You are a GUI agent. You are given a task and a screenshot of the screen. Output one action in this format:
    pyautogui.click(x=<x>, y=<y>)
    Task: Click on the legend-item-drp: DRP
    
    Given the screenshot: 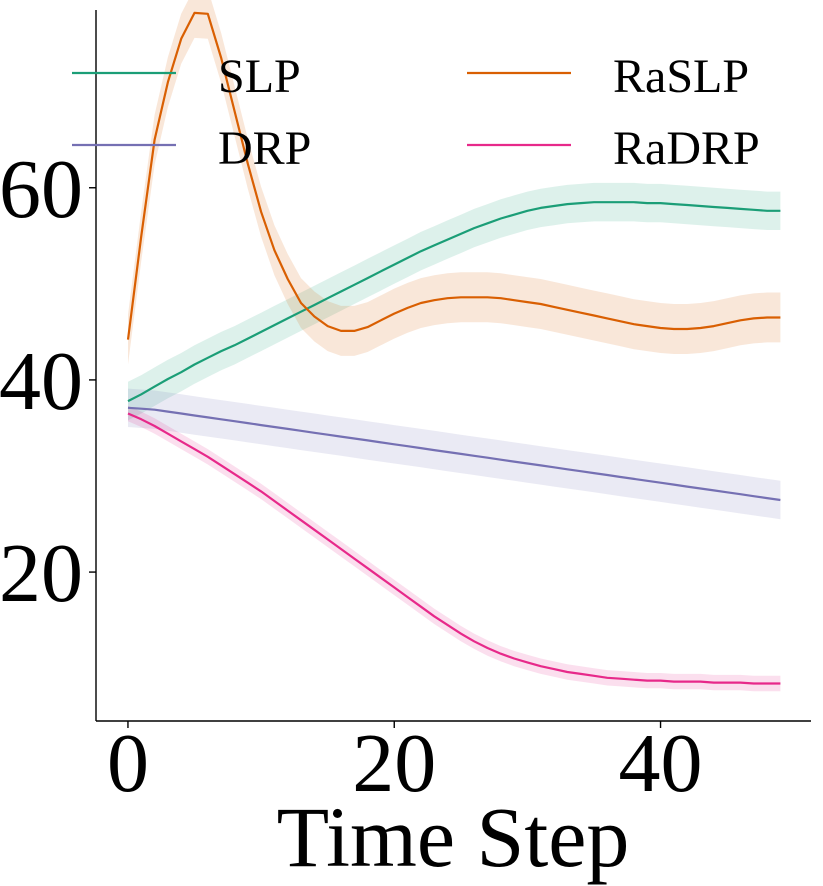 What is the action you would take?
    pyautogui.click(x=191, y=148)
    